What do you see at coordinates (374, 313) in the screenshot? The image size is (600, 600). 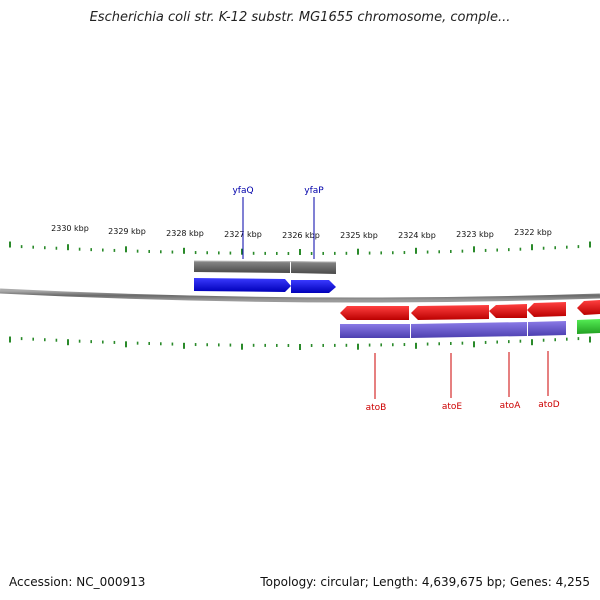 I see `cds-atoB-arrow` at bounding box center [374, 313].